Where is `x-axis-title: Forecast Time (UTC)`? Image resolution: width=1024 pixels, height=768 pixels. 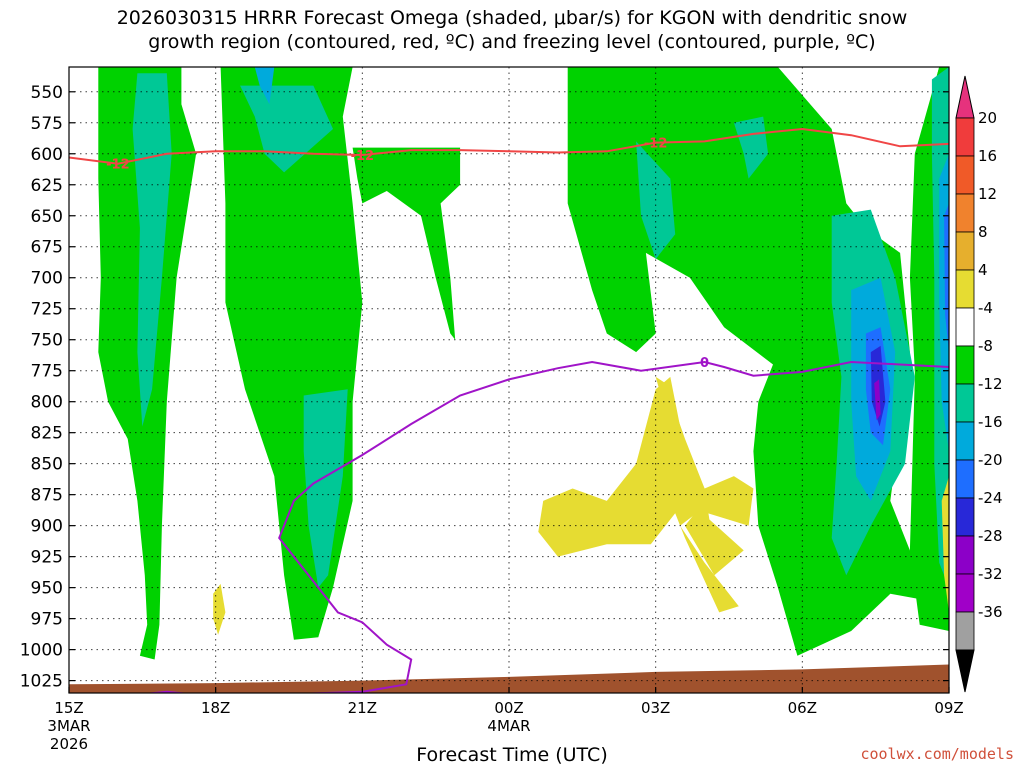 x-axis-title: Forecast Time (UTC) is located at coordinates (512, 755).